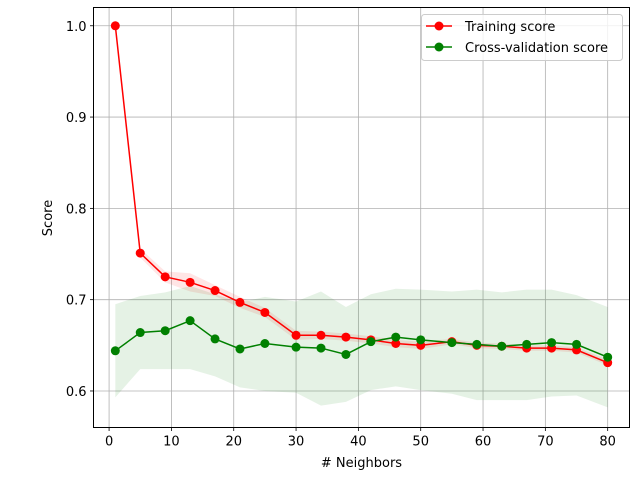  I want to click on x-tick-label: 70, so click(545, 442).